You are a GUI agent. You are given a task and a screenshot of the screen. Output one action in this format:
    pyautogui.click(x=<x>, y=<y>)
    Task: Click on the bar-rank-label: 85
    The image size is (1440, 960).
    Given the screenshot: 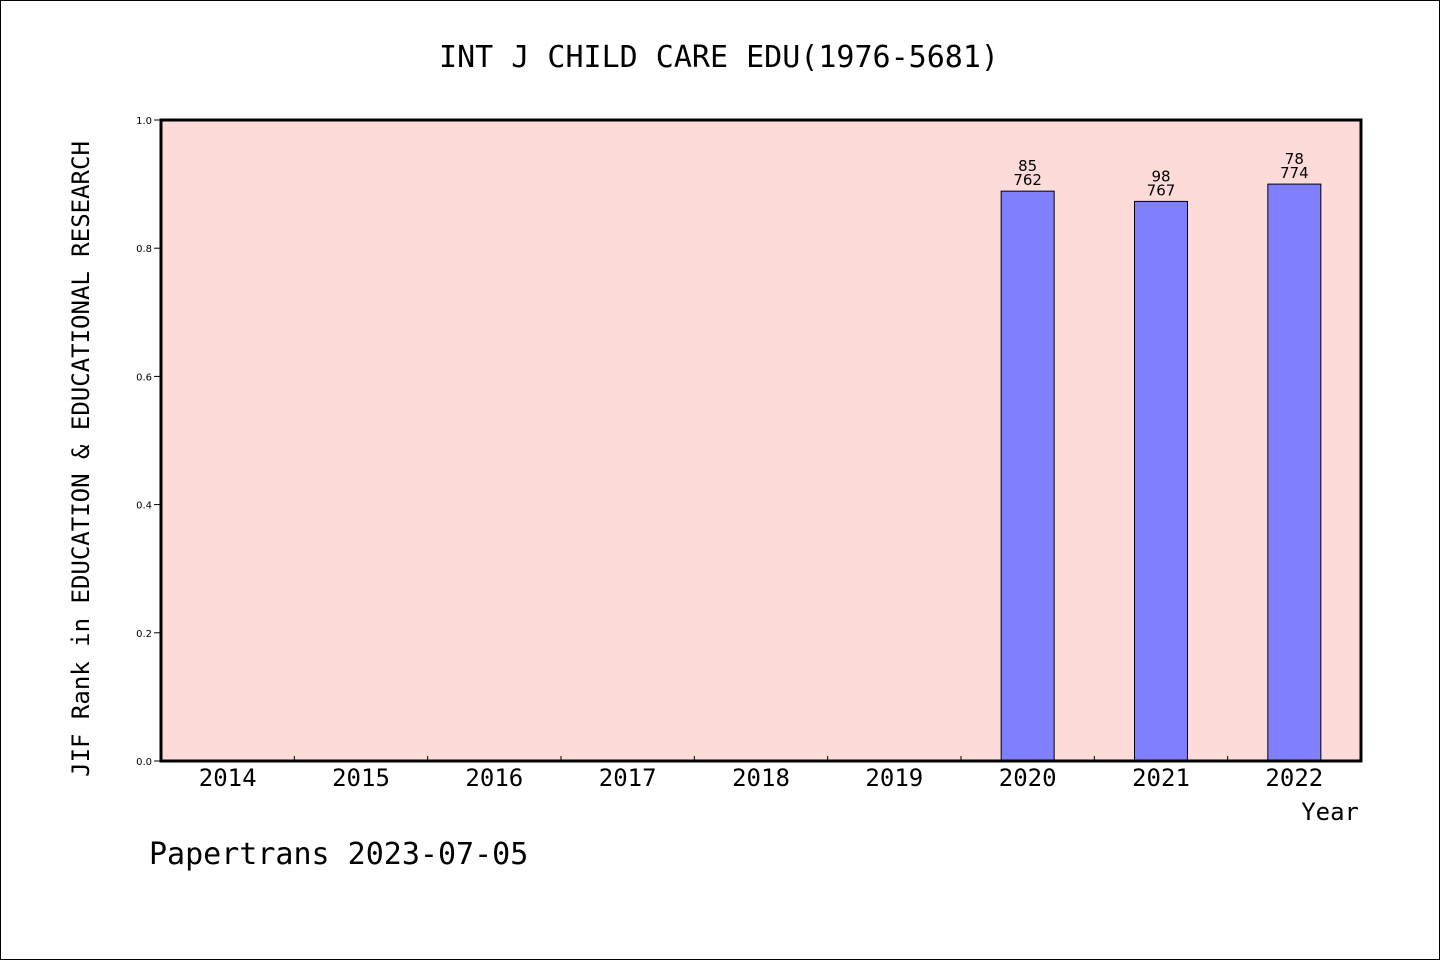 What is the action you would take?
    pyautogui.click(x=1027, y=166)
    